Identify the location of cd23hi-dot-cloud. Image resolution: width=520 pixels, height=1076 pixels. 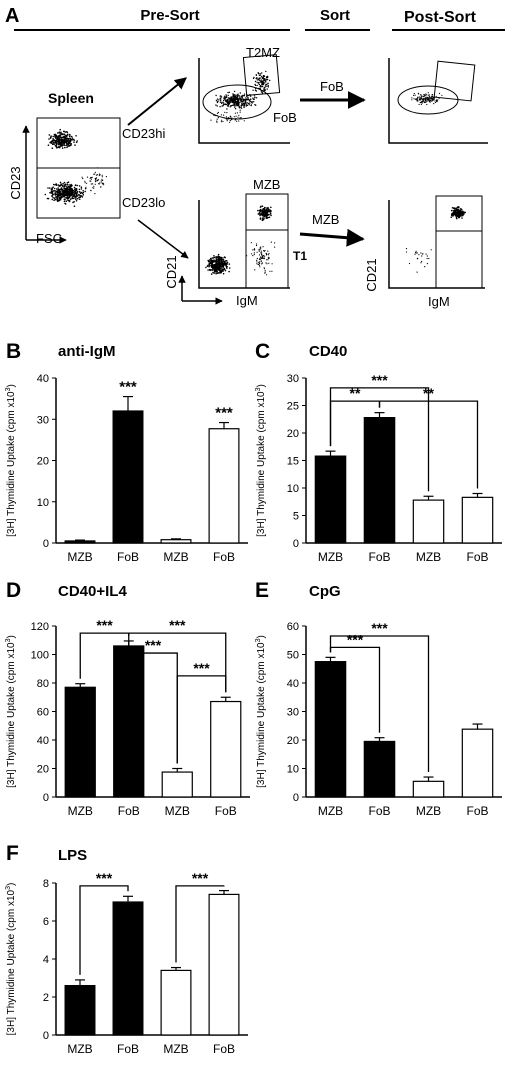
(240, 96).